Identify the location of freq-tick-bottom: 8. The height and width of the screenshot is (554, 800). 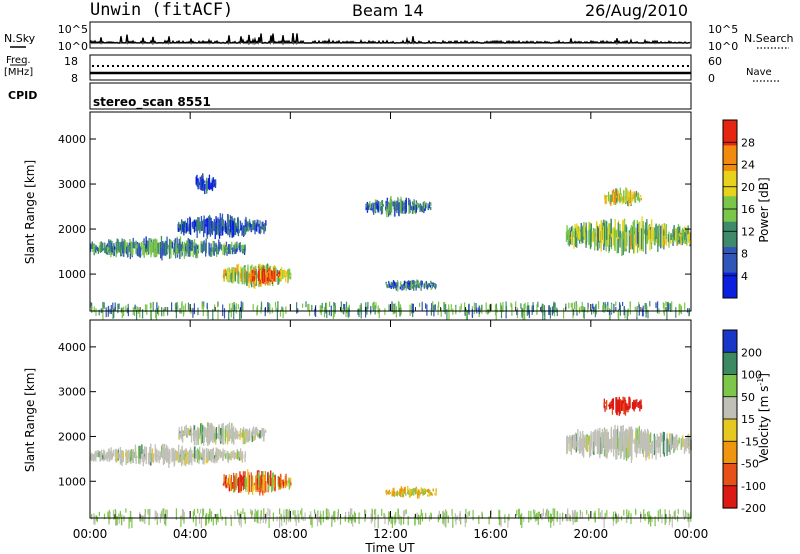
(74, 78).